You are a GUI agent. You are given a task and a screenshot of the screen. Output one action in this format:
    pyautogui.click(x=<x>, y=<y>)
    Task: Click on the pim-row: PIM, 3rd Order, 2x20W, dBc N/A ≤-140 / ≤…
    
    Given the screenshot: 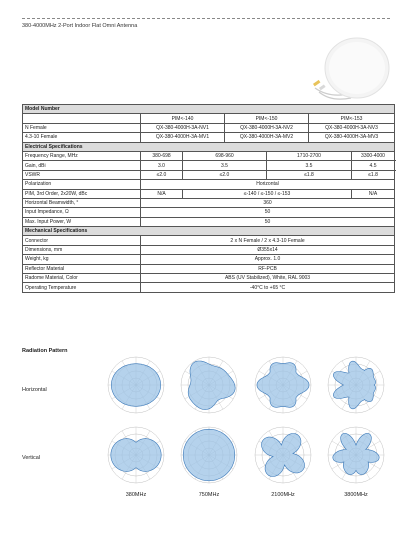 What is the action you would take?
    pyautogui.click(x=209, y=193)
    